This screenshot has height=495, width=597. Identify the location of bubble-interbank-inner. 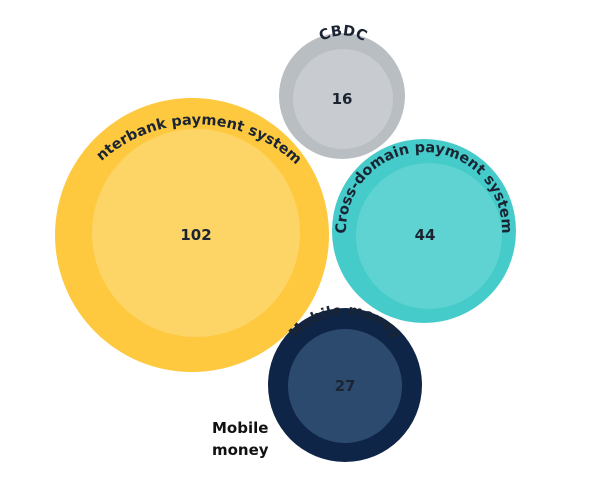
(196, 233).